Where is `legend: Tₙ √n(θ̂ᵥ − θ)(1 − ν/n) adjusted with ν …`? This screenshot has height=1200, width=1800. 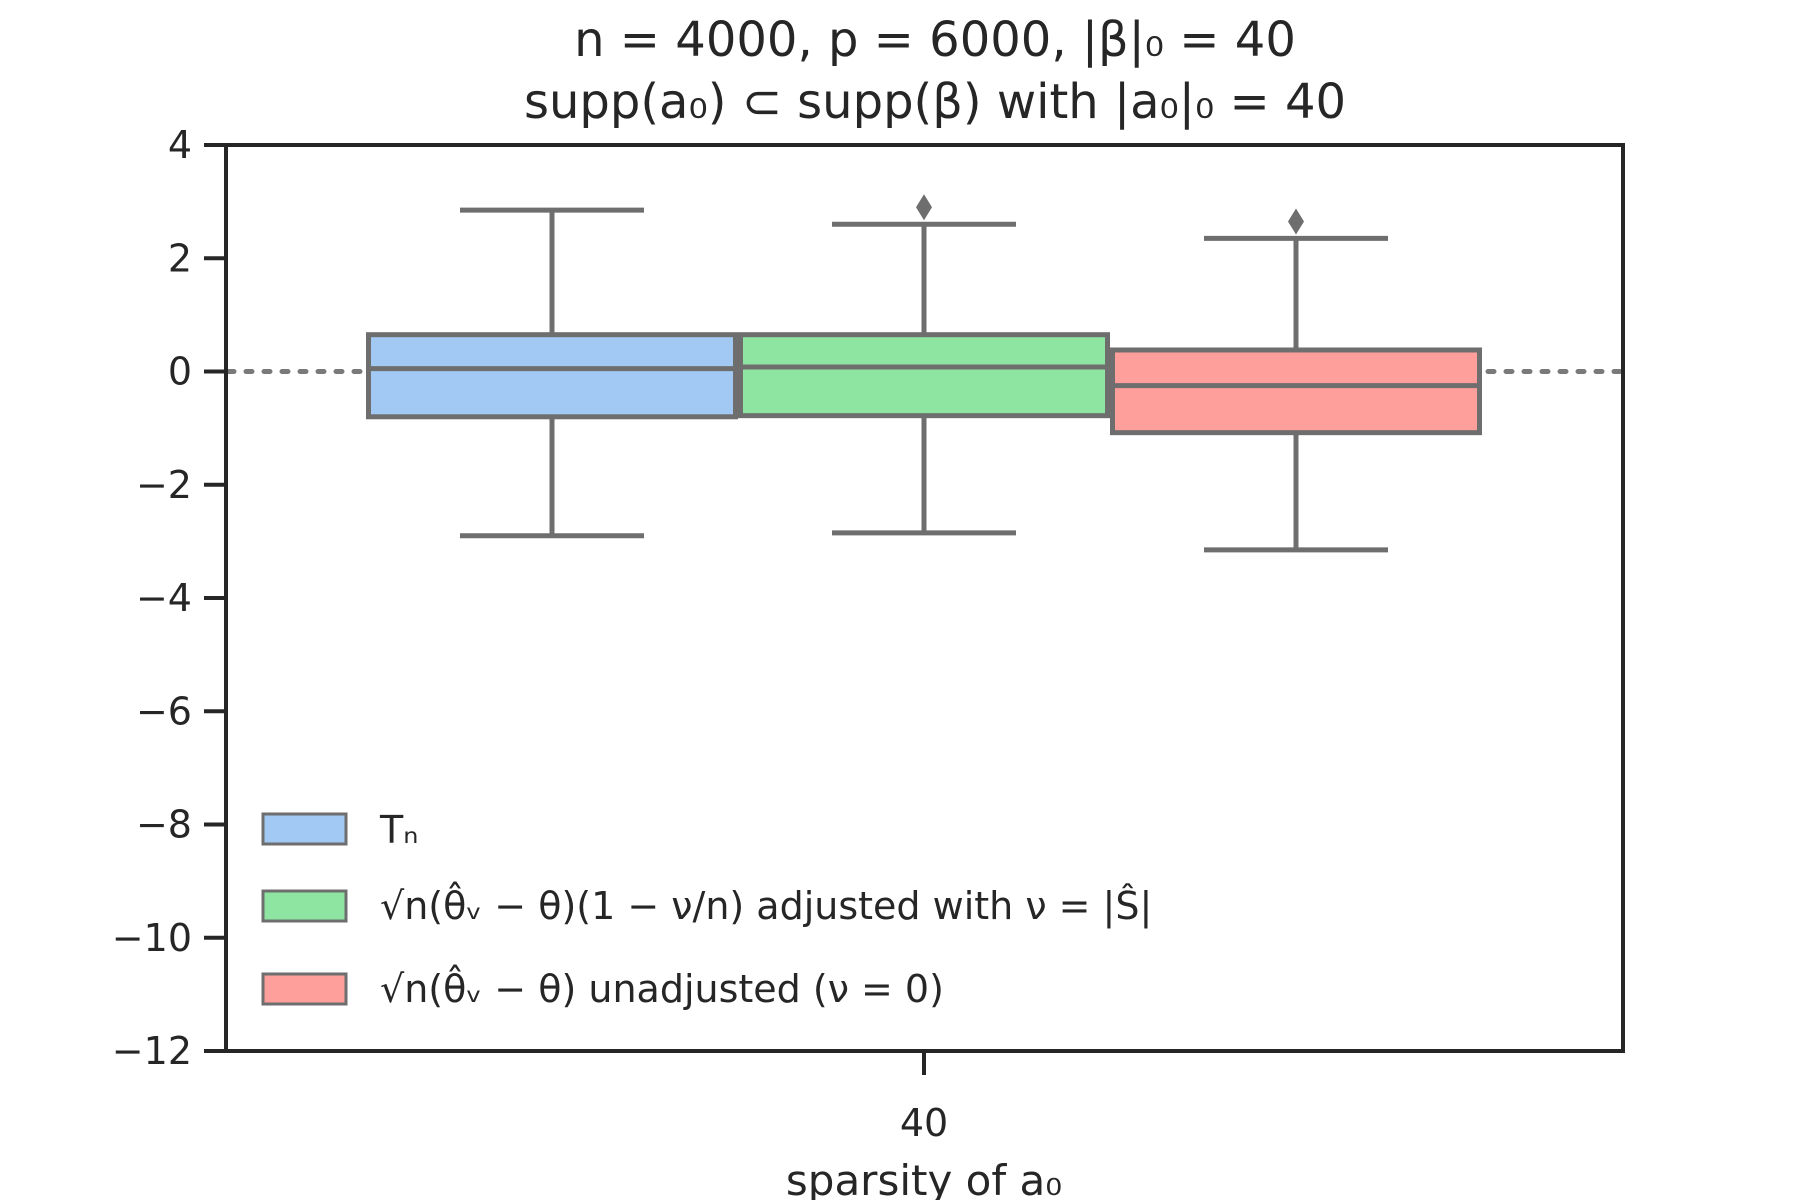
legend: Tₙ √n(θ̂ᵥ − θ)(1 − ν/n) adjusted with ν … is located at coordinates (706, 909).